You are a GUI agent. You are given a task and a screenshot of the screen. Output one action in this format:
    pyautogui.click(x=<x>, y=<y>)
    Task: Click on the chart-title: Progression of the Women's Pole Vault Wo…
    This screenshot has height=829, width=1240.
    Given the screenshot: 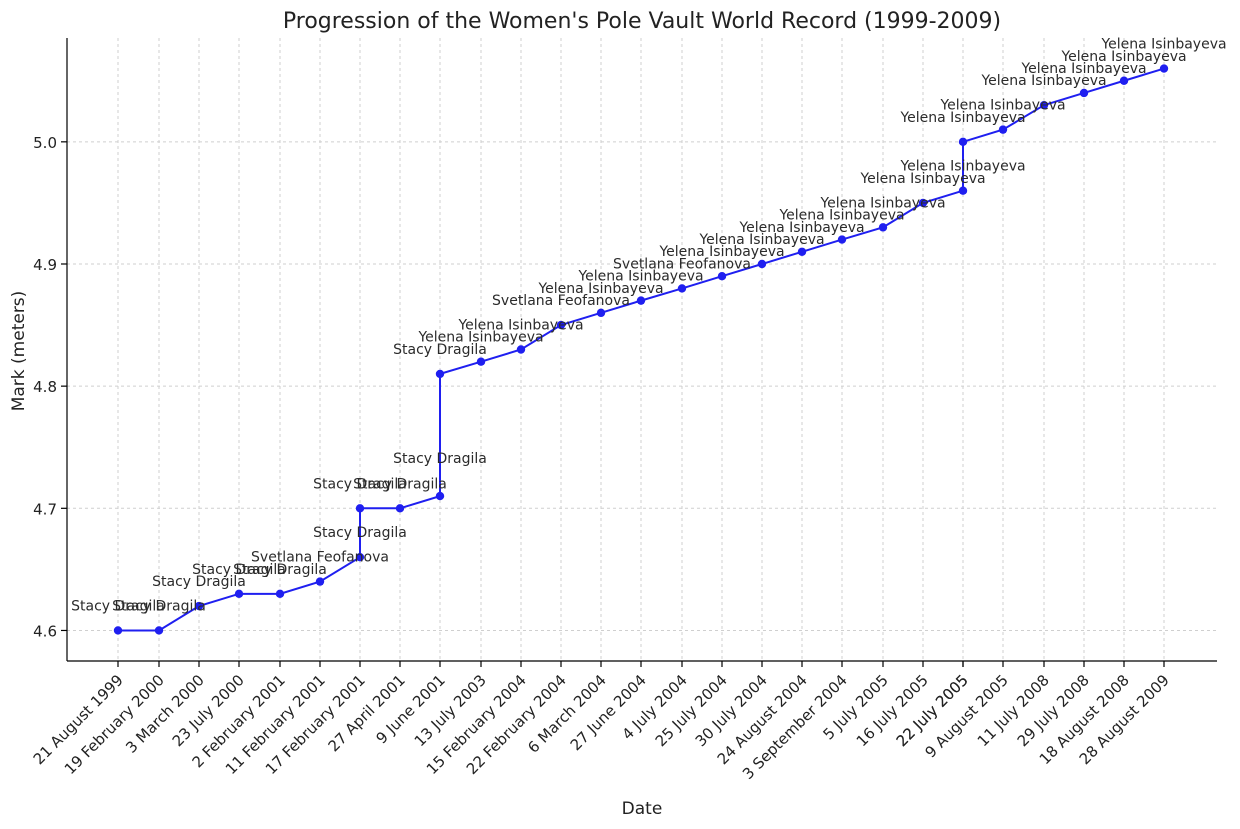 What is the action you would take?
    pyautogui.click(x=642, y=21)
    